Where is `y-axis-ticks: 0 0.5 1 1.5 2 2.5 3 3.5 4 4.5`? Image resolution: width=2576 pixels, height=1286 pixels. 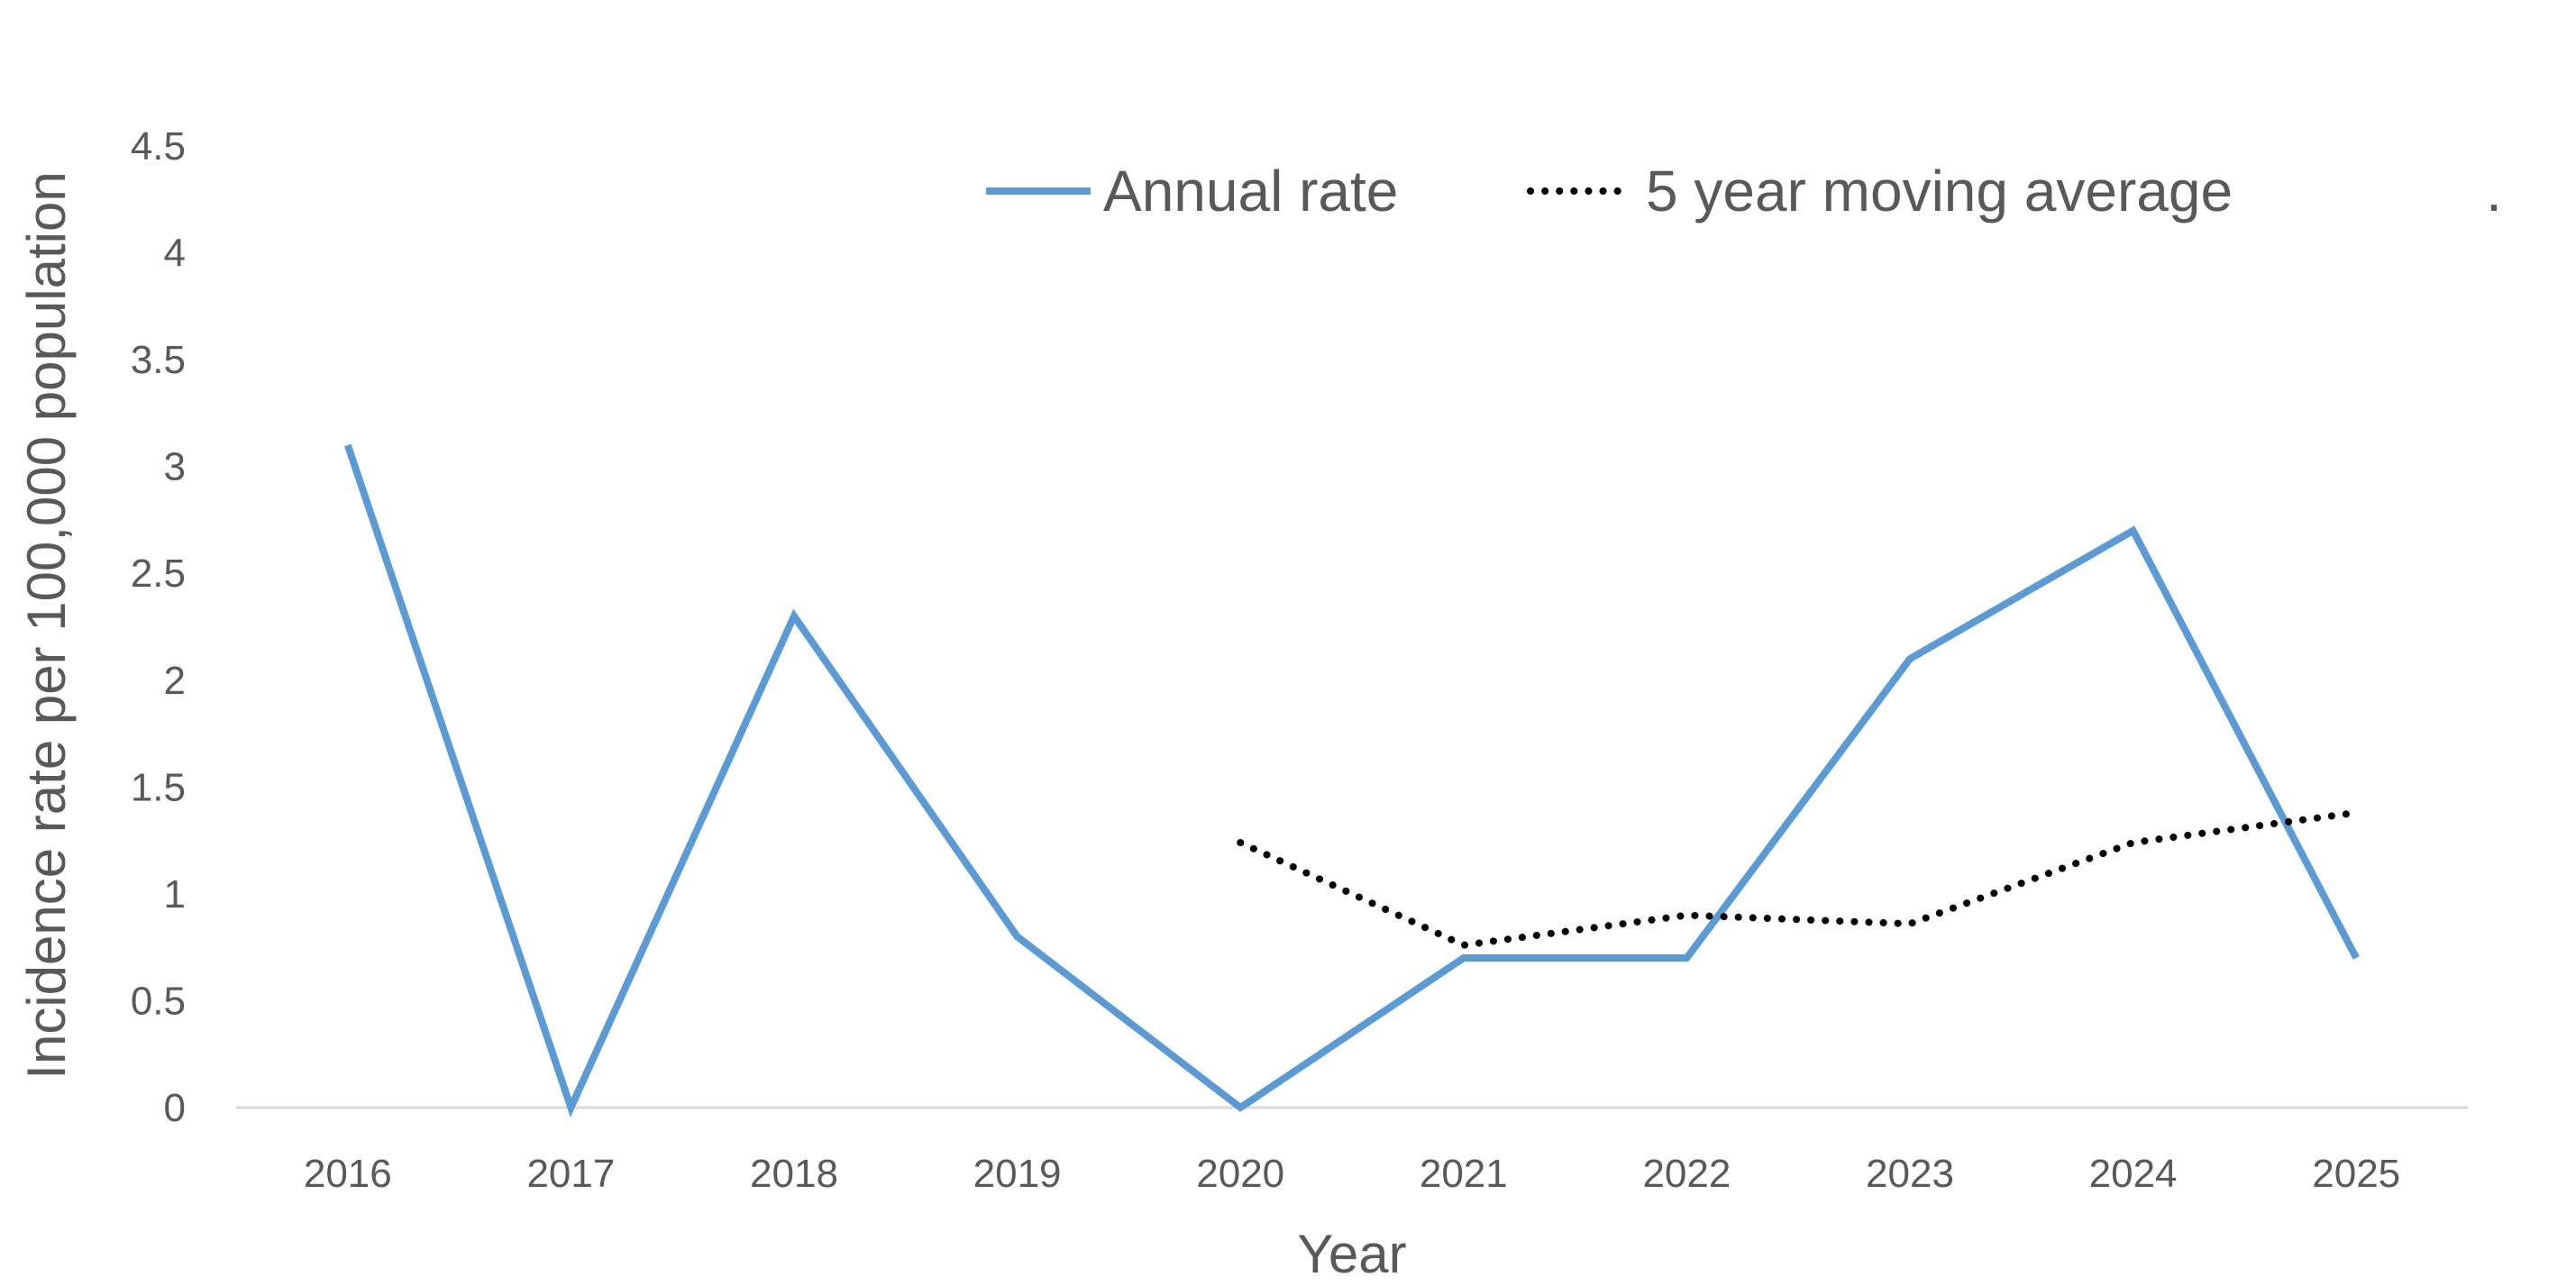 y-axis-ticks: 0 0.5 1 1.5 2 2.5 3 3.5 4 4.5 is located at coordinates (158, 627).